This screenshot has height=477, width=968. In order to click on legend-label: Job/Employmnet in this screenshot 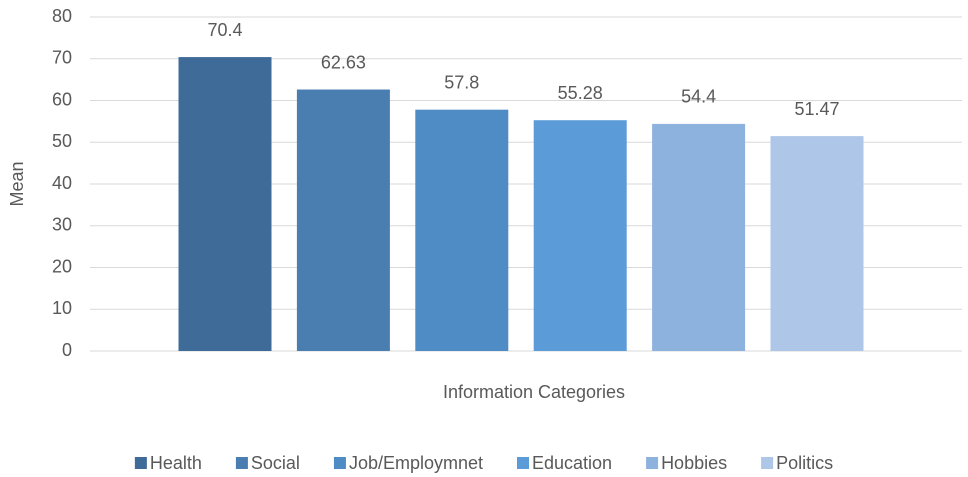, I will do `click(416, 463)`.